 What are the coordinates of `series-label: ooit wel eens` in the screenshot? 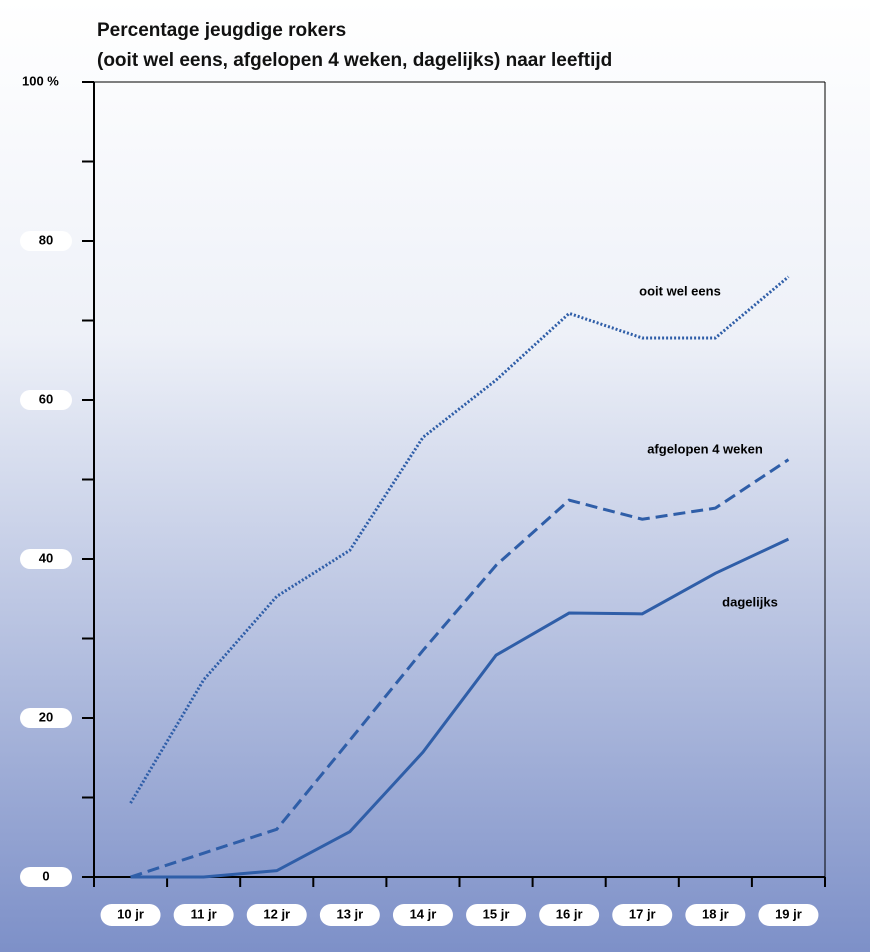 It's located at (680, 290).